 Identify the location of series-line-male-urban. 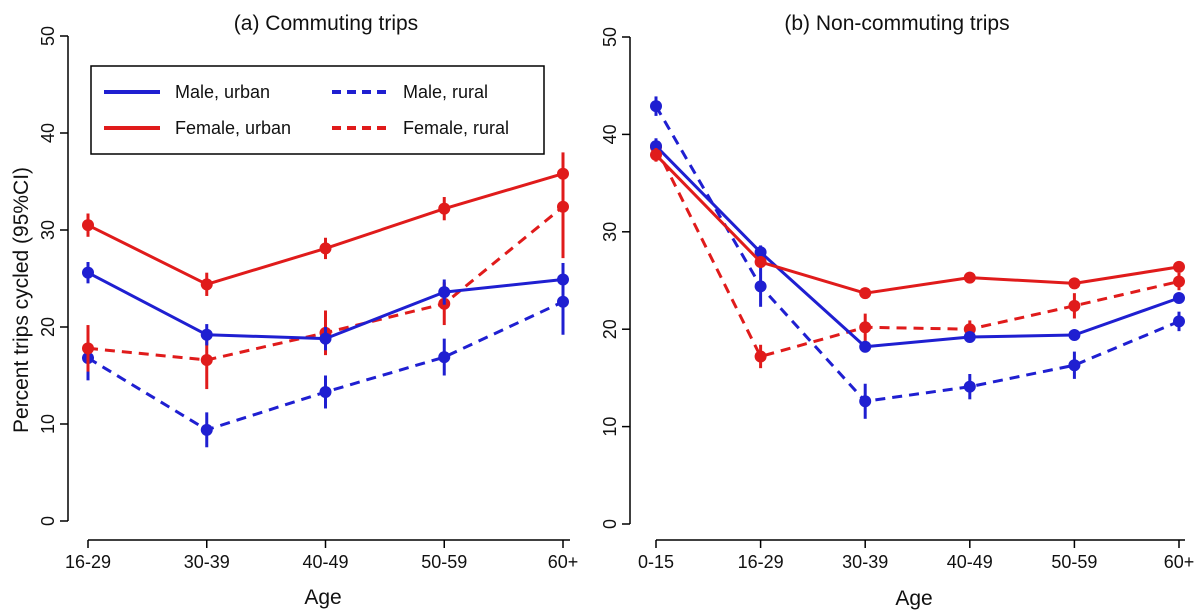
(917, 247).